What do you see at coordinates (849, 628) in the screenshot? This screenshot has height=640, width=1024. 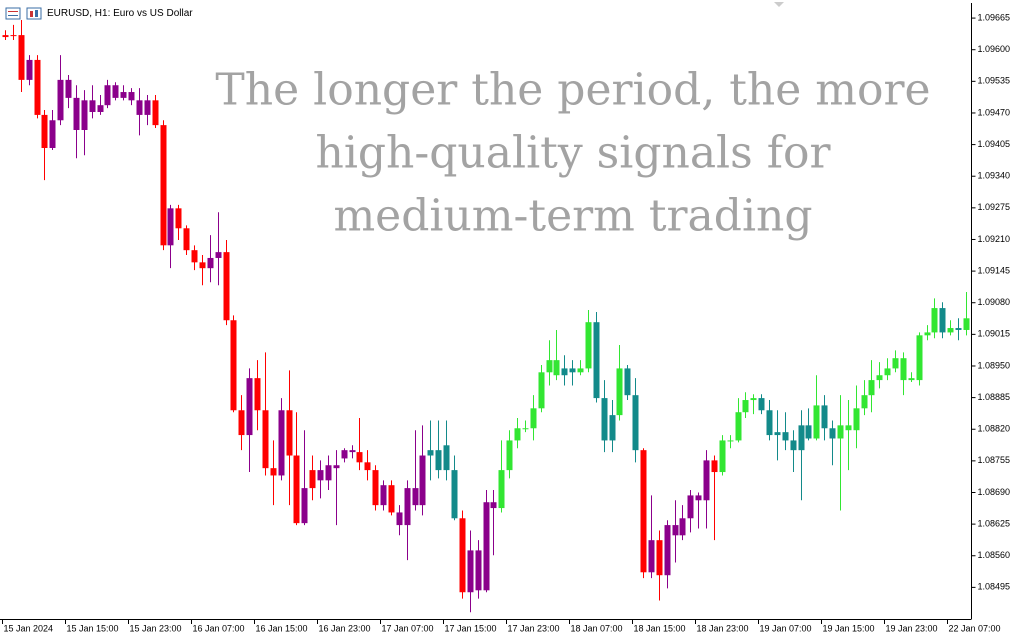 I see `x-tick-label: 19 Jan 15:00` at bounding box center [849, 628].